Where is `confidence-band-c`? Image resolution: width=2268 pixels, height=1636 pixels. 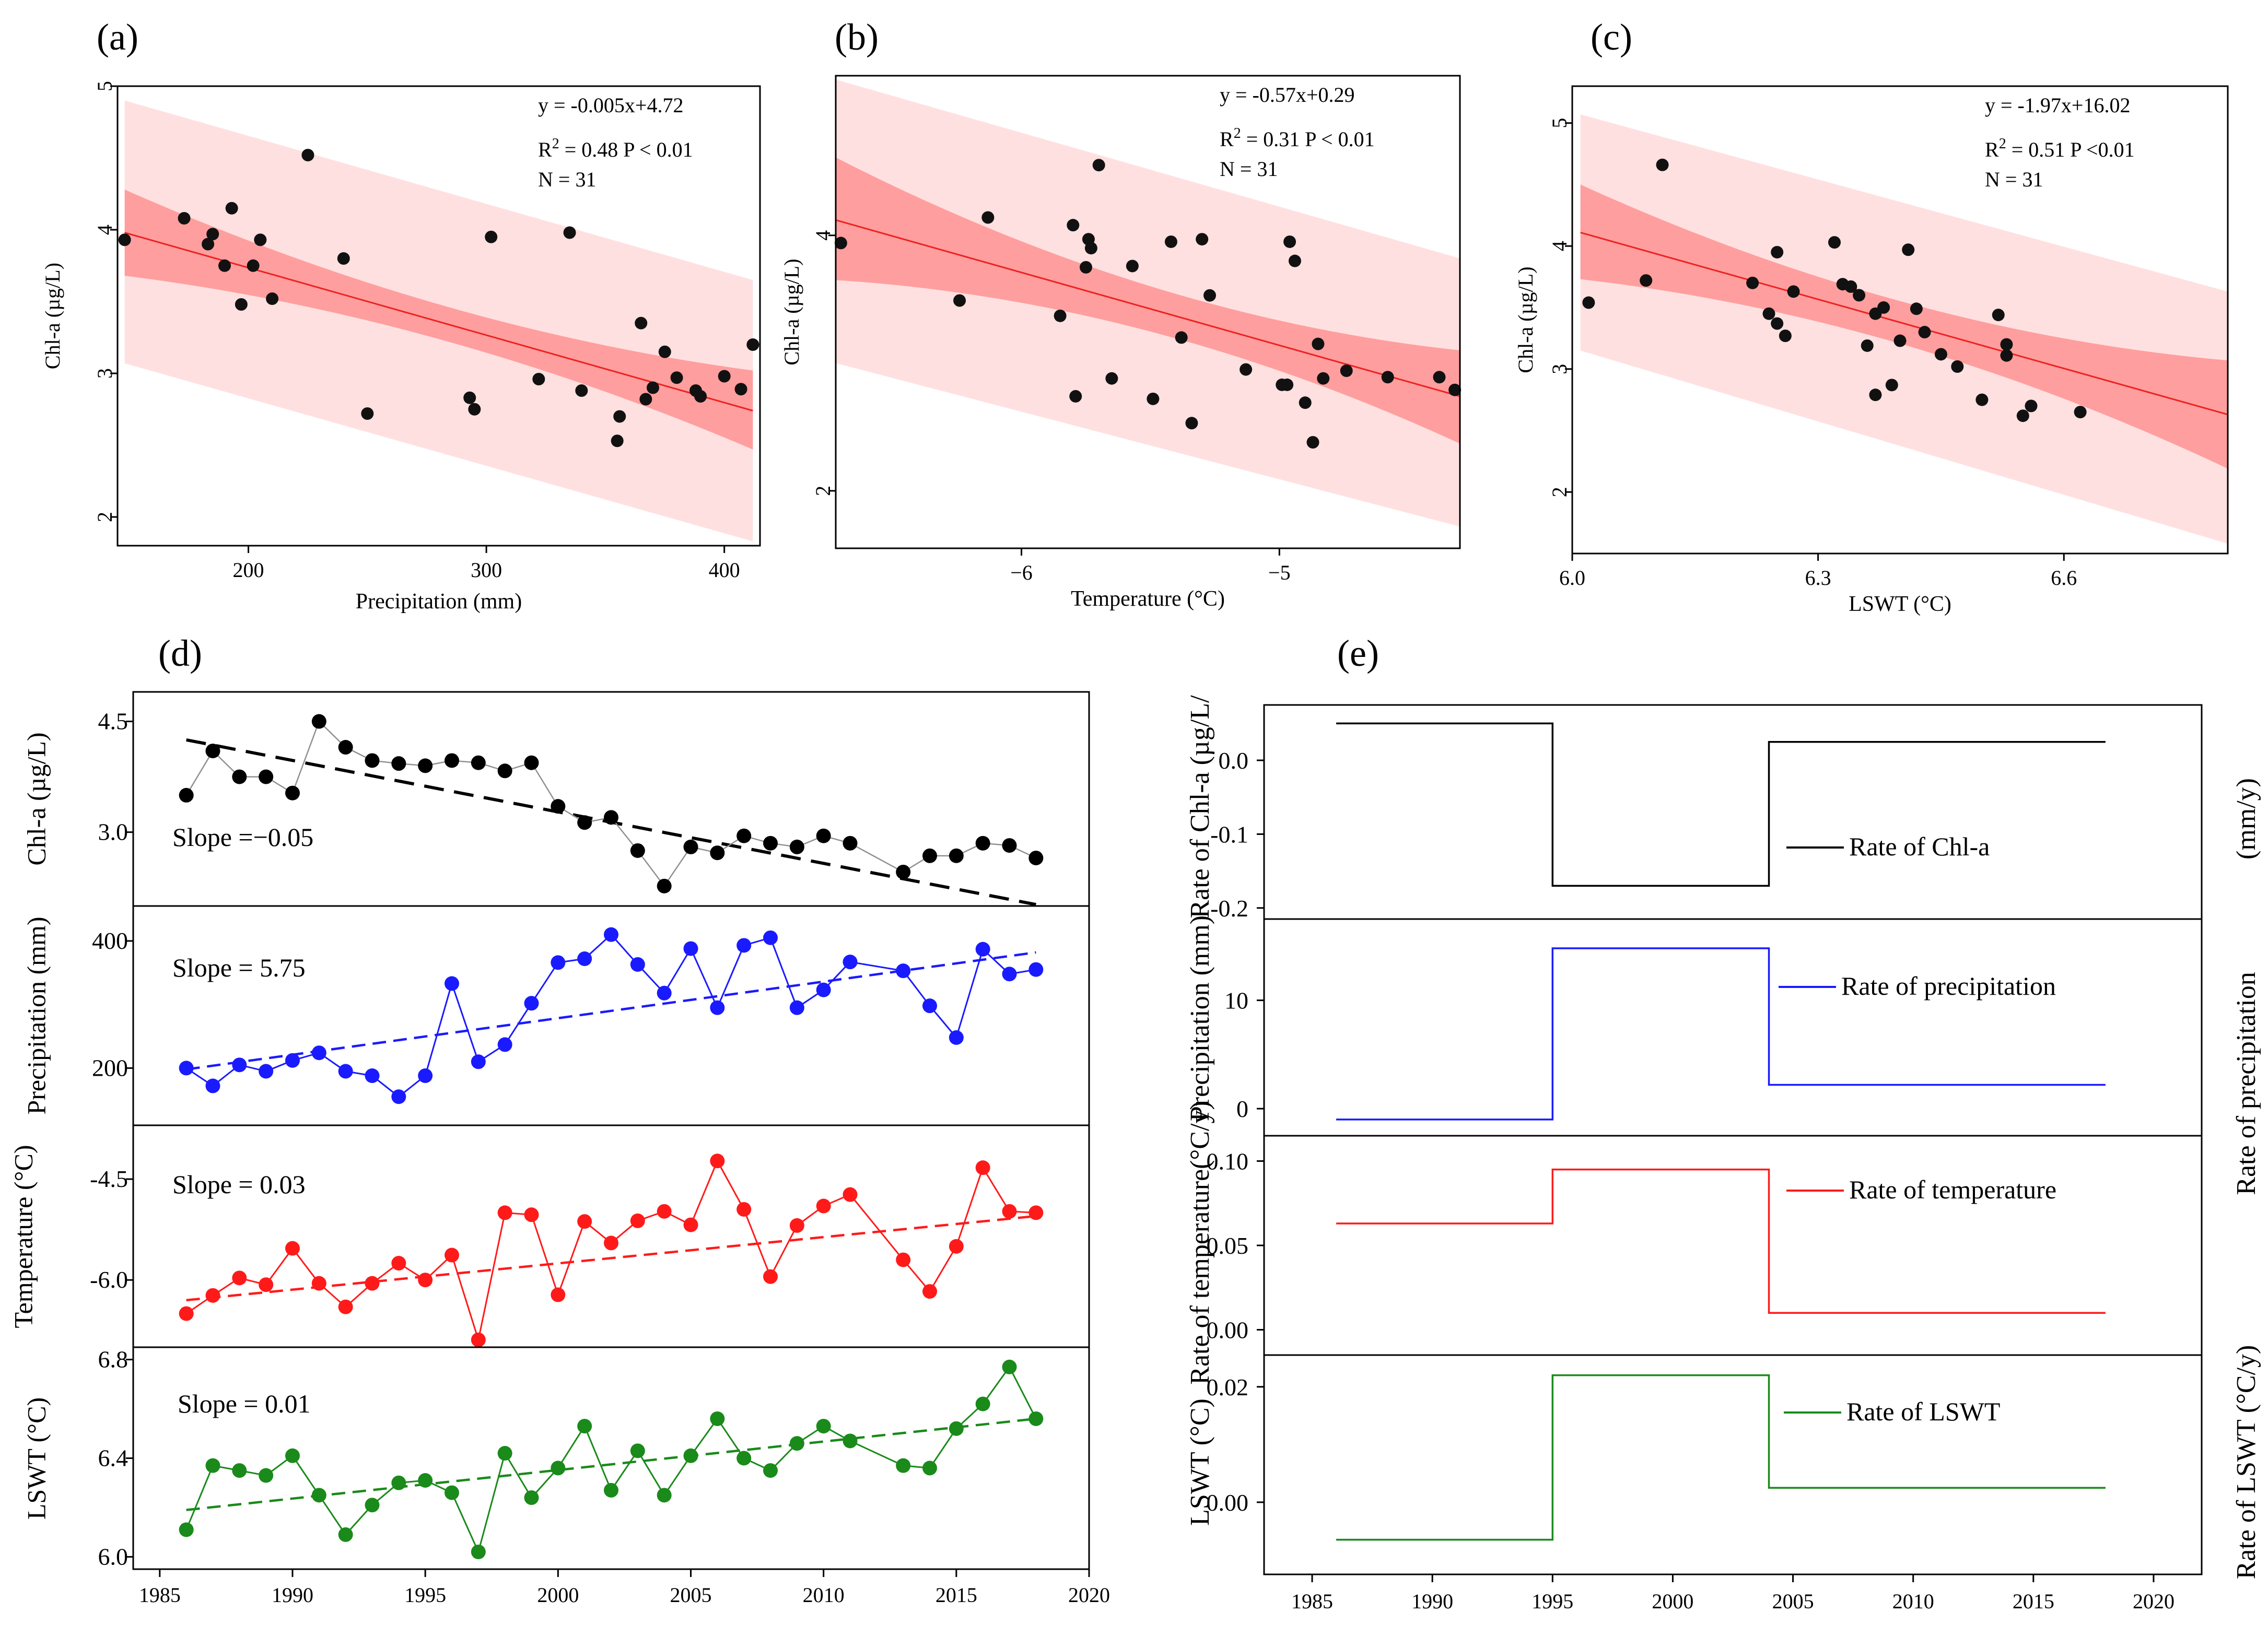
confidence-band-c is located at coordinates (1904, 326).